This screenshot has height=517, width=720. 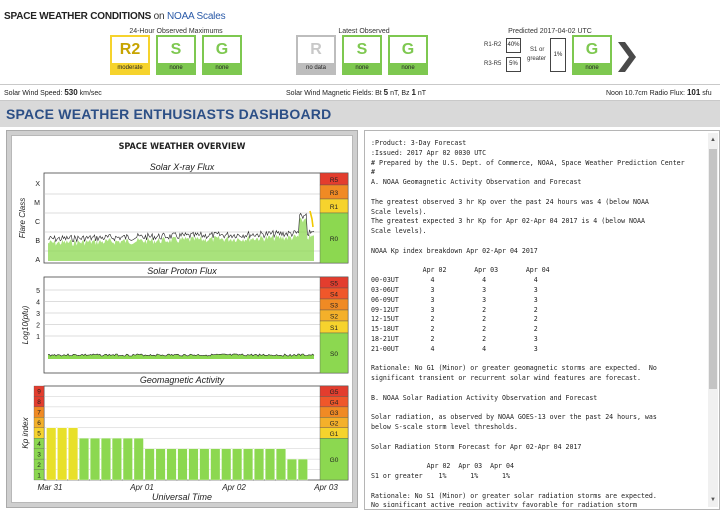 I want to click on proton-gridlines, so click(x=182, y=313).